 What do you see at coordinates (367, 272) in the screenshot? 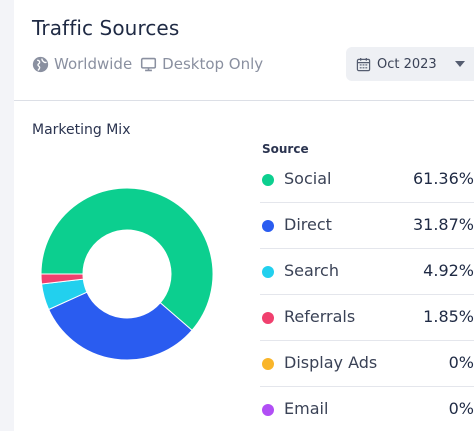
I see `source-row: Search 4.92%` at bounding box center [367, 272].